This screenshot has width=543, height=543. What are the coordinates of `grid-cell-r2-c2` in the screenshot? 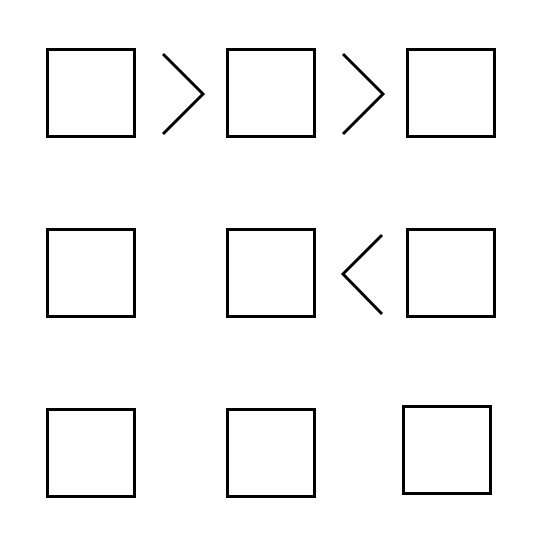 It's located at (271, 273).